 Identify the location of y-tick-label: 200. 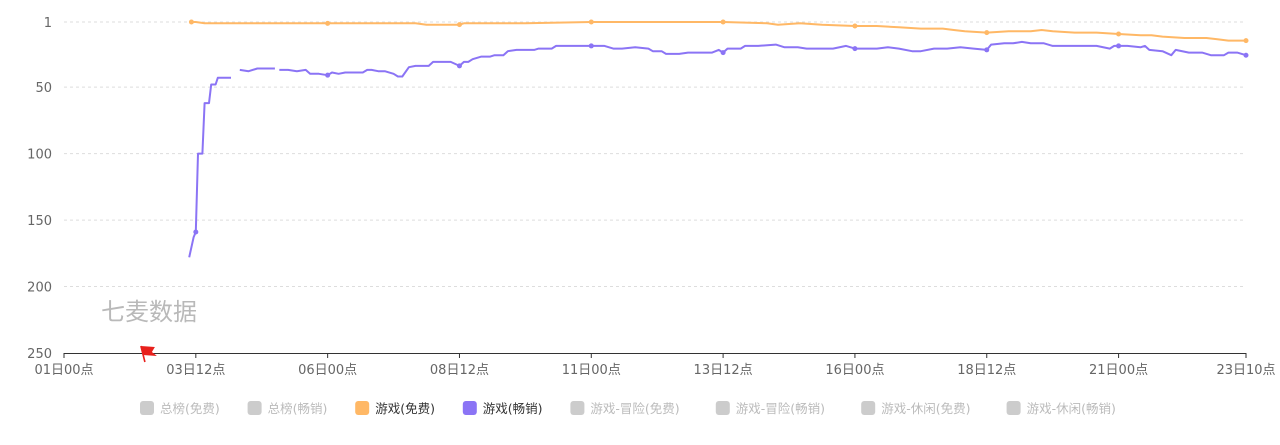
(39, 288).